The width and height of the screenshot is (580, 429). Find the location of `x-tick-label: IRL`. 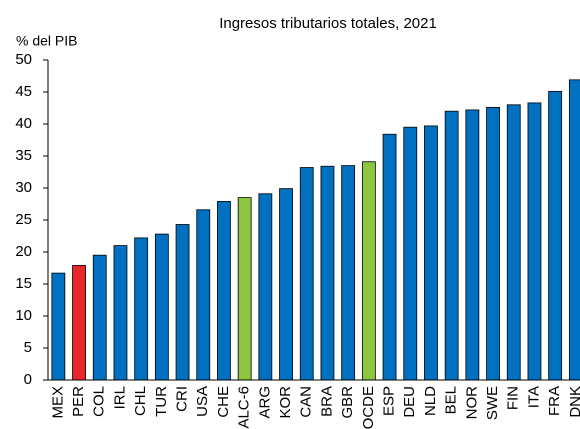

x-tick-label: IRL is located at coordinates (119, 397).